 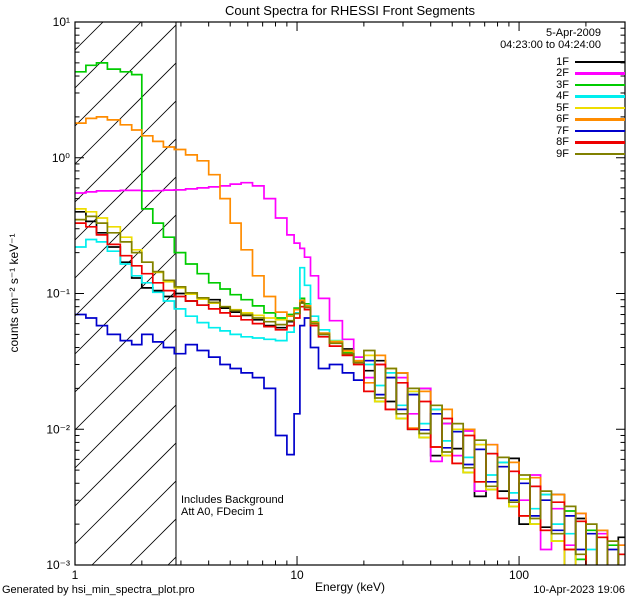 What do you see at coordinates (125, 293) in the screenshot?
I see `low-energy-hatch-region` at bounding box center [125, 293].